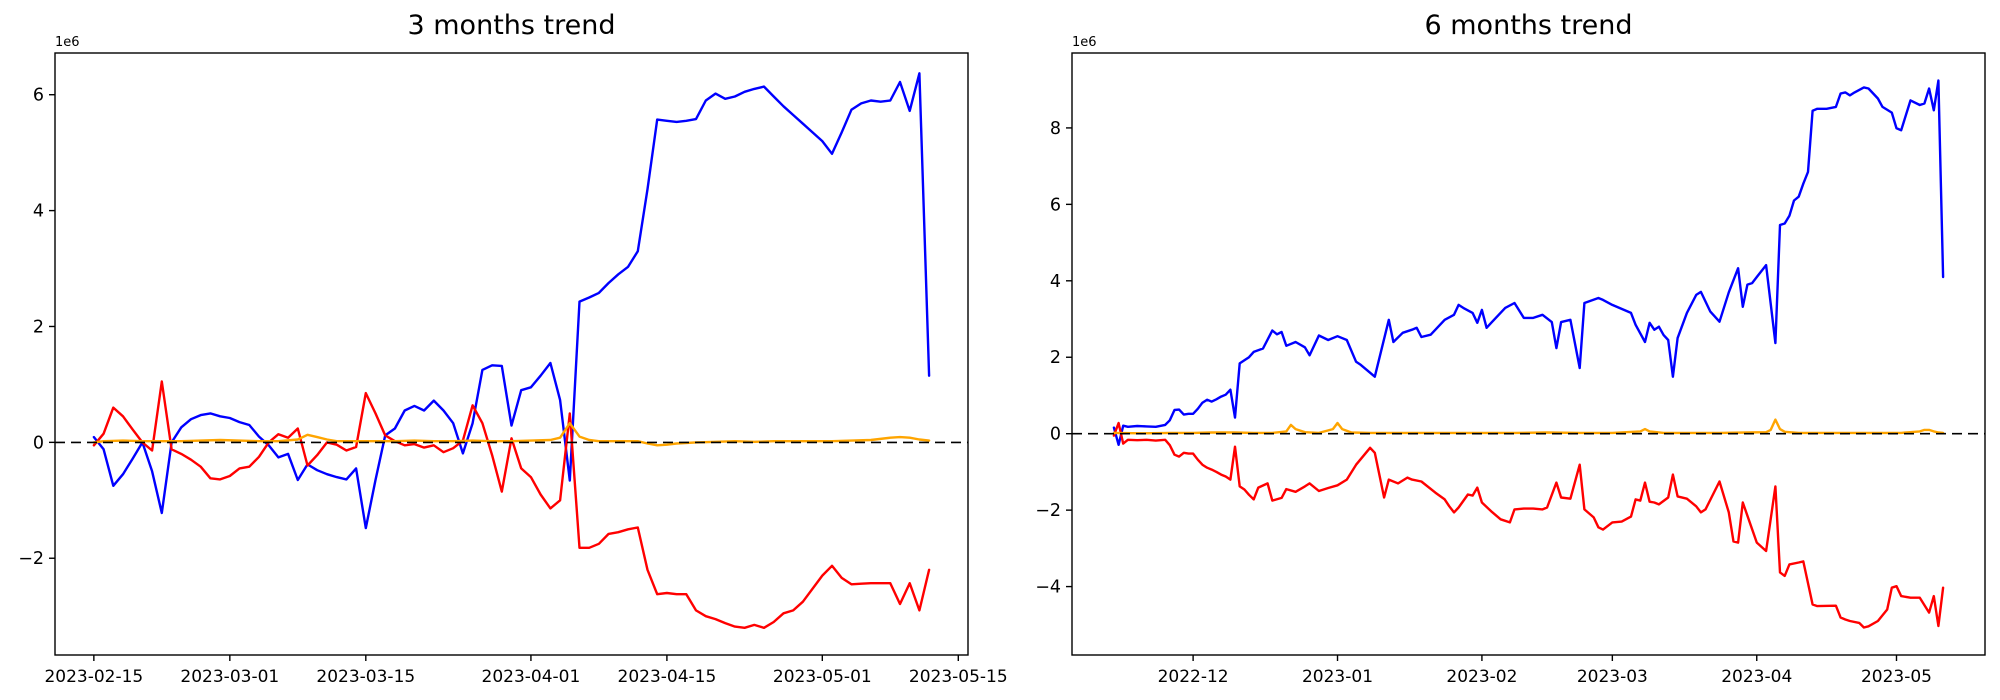  I want to click on x-tick-label: 2023-04, so click(1756, 677).